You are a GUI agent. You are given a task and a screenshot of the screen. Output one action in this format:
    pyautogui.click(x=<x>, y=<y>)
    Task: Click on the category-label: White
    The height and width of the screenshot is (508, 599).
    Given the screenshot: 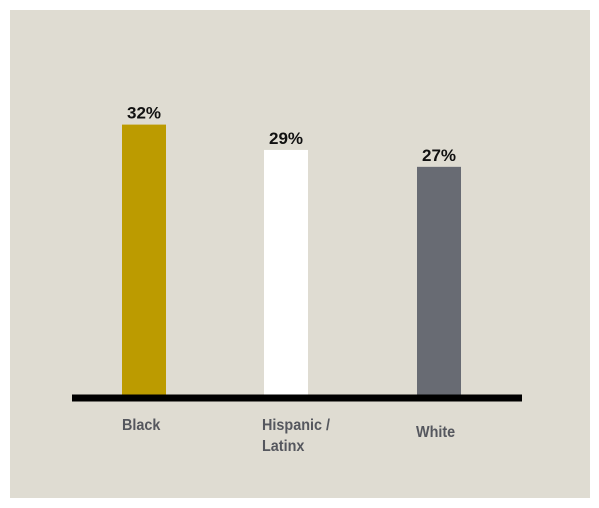 What is the action you would take?
    pyautogui.click(x=435, y=432)
    